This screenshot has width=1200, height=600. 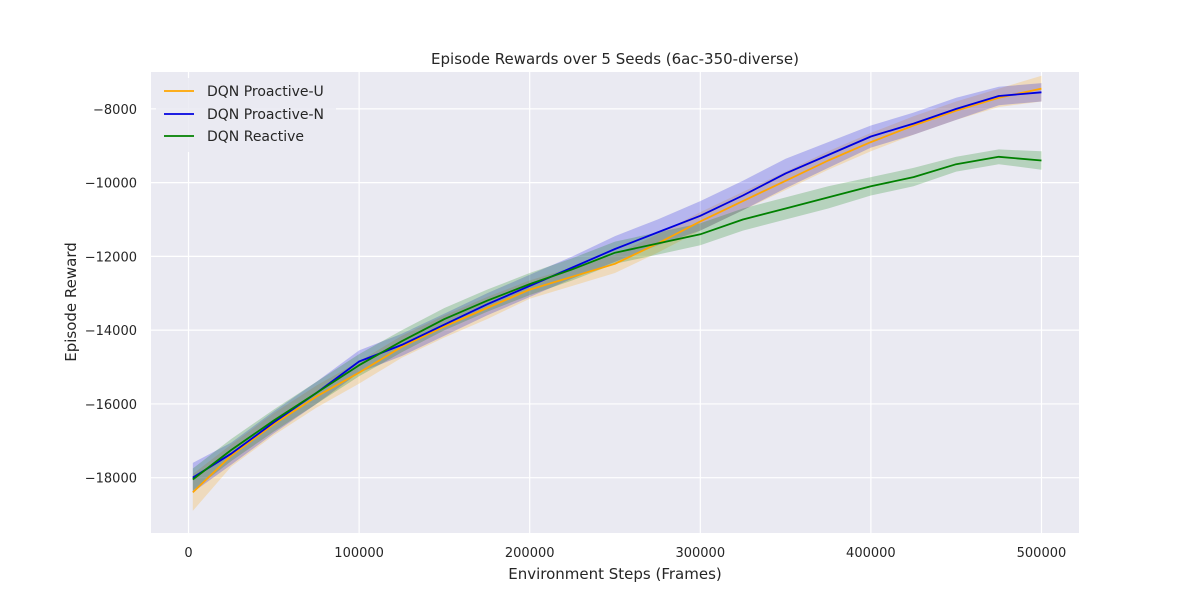 I want to click on legend-label-proactive-u: DQN Proactive-U, so click(x=265, y=92).